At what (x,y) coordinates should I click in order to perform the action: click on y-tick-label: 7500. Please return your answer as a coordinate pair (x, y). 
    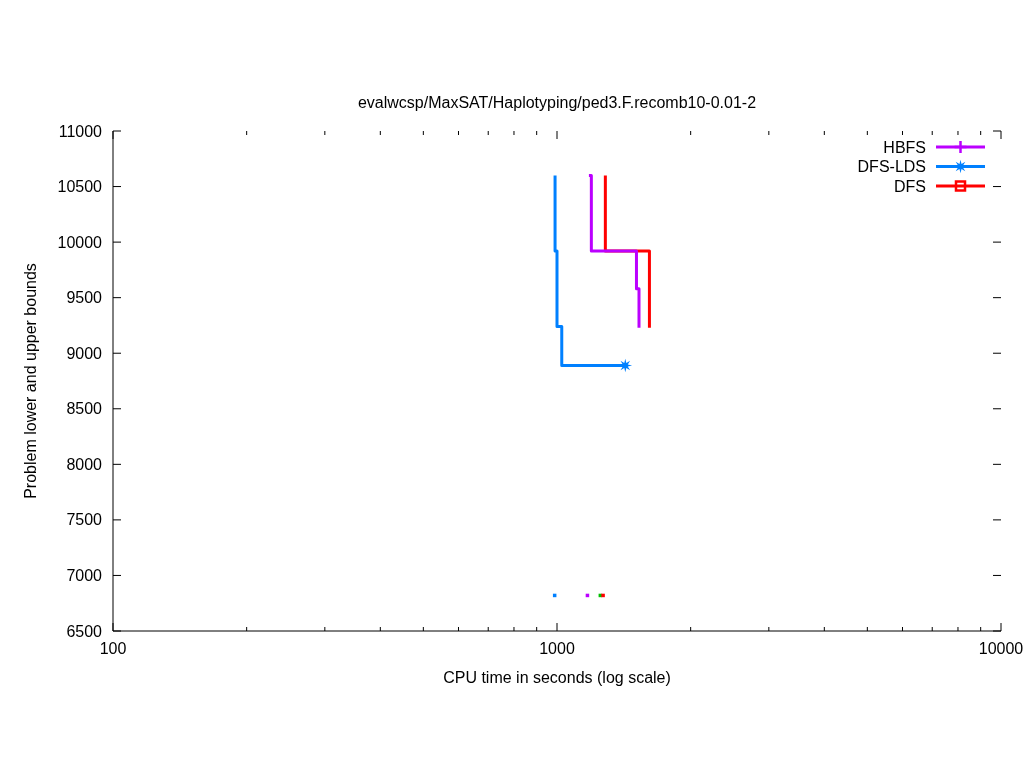
    Looking at the image, I should click on (84, 520).